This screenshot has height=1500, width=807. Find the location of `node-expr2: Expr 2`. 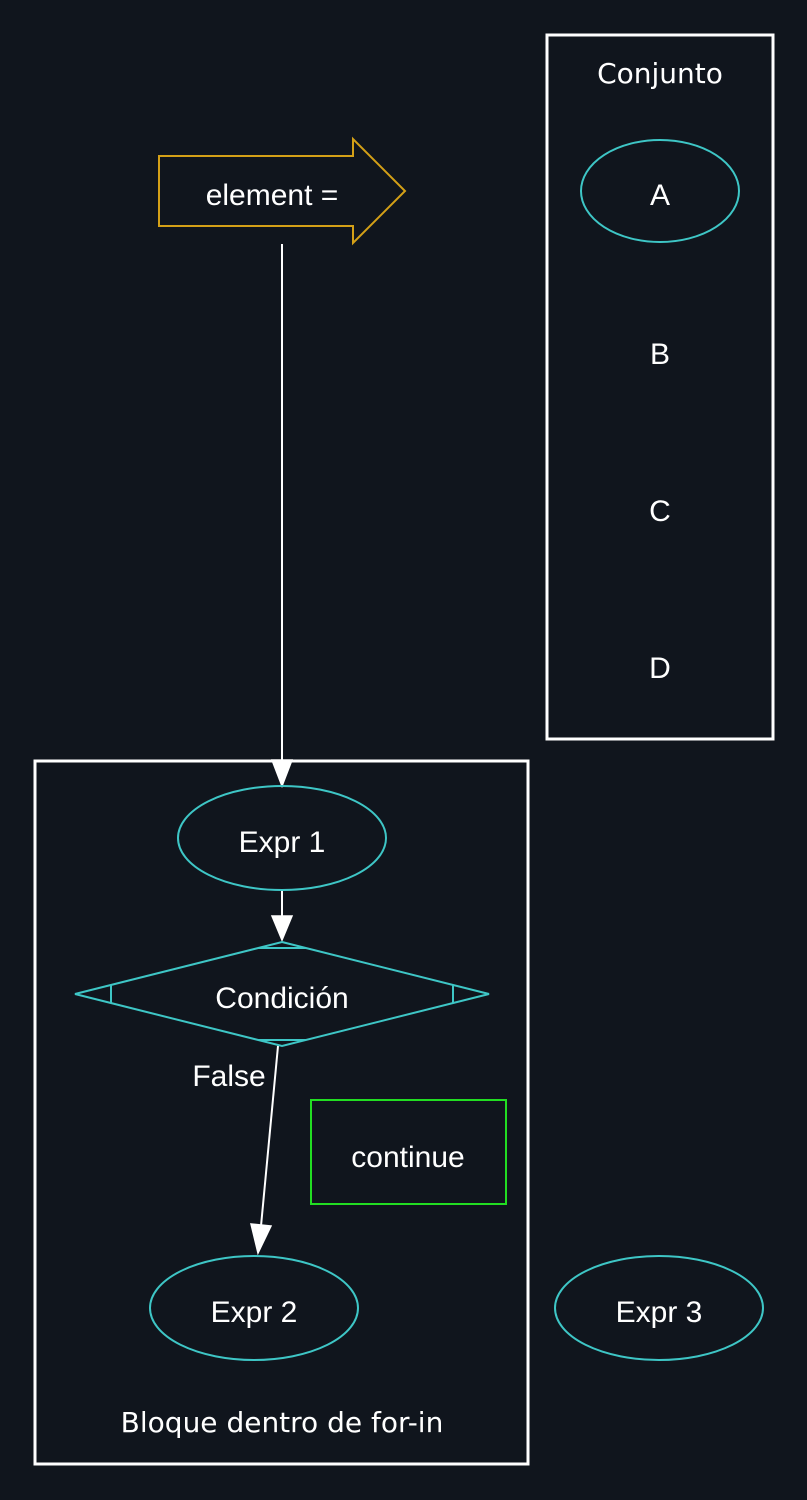

node-expr2: Expr 2 is located at coordinates (254, 1308).